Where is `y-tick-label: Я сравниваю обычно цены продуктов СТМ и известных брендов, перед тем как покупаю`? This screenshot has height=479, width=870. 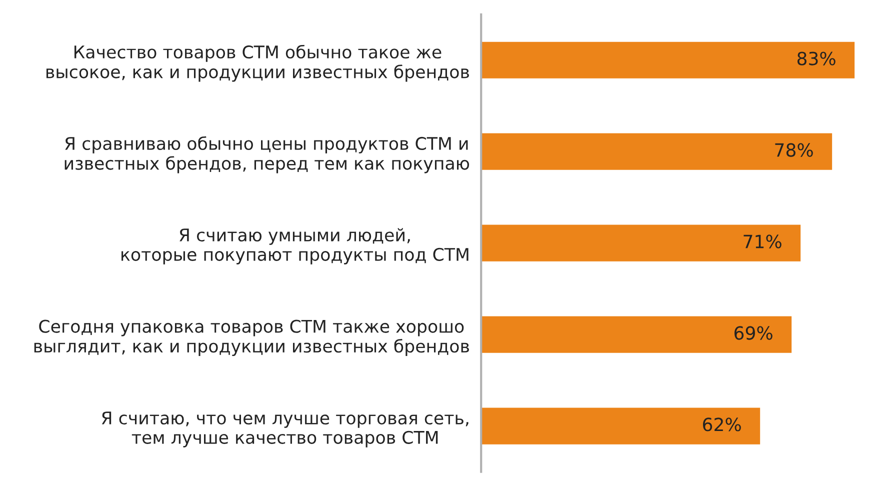 y-tick-label: Я сравниваю обычно цены продуктов СТМ и известных брендов, перед тем как покупаю is located at coordinates (267, 155).